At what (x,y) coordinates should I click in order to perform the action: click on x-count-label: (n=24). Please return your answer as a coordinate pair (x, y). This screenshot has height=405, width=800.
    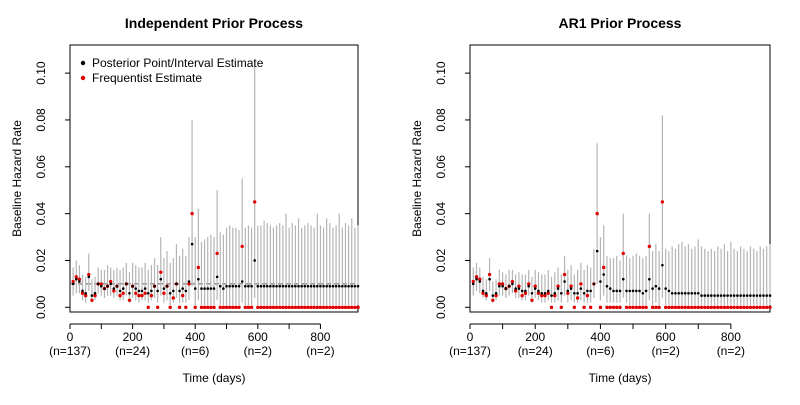
    Looking at the image, I should click on (535, 351).